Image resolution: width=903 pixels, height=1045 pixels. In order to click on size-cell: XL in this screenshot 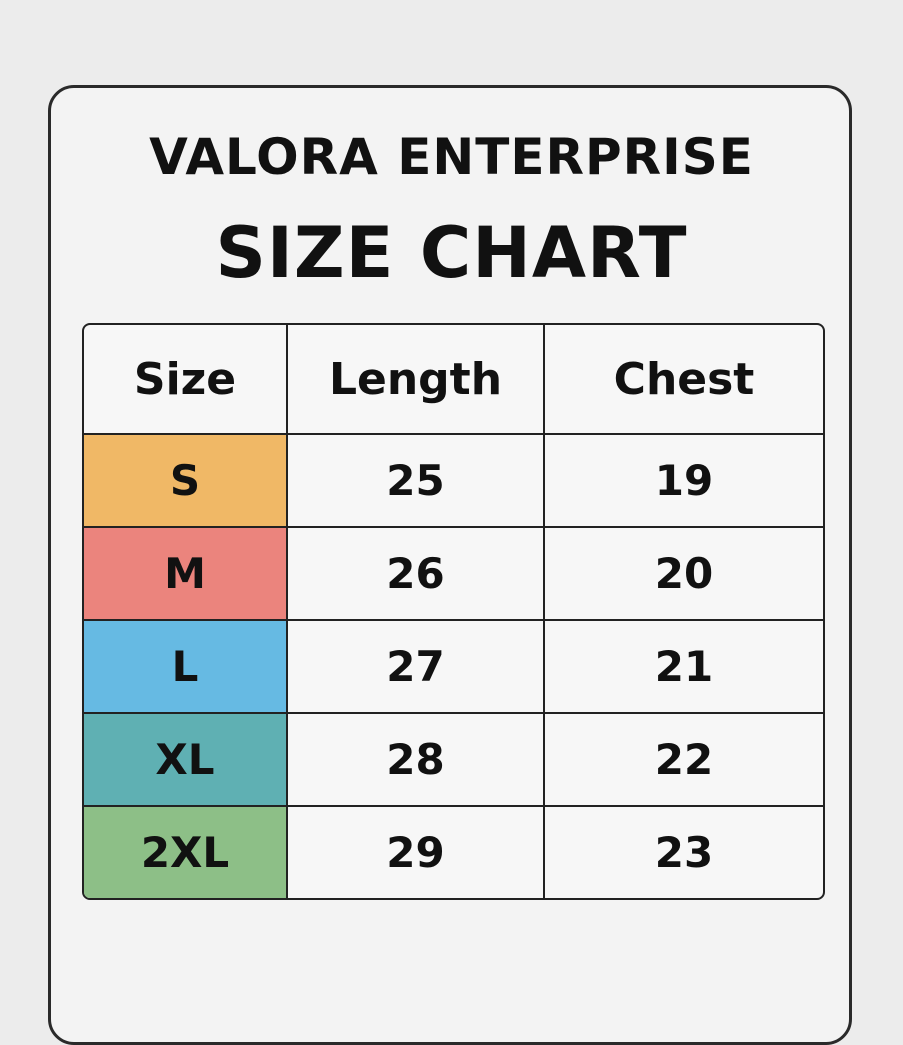, I will do `click(186, 760)`.